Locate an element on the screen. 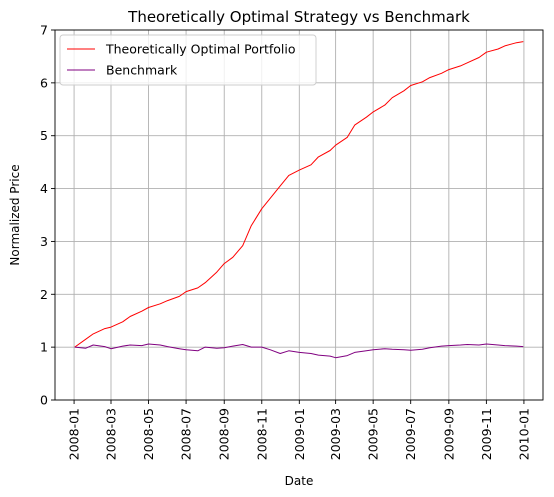  x-tick-label: 2009-11 is located at coordinates (486, 434).